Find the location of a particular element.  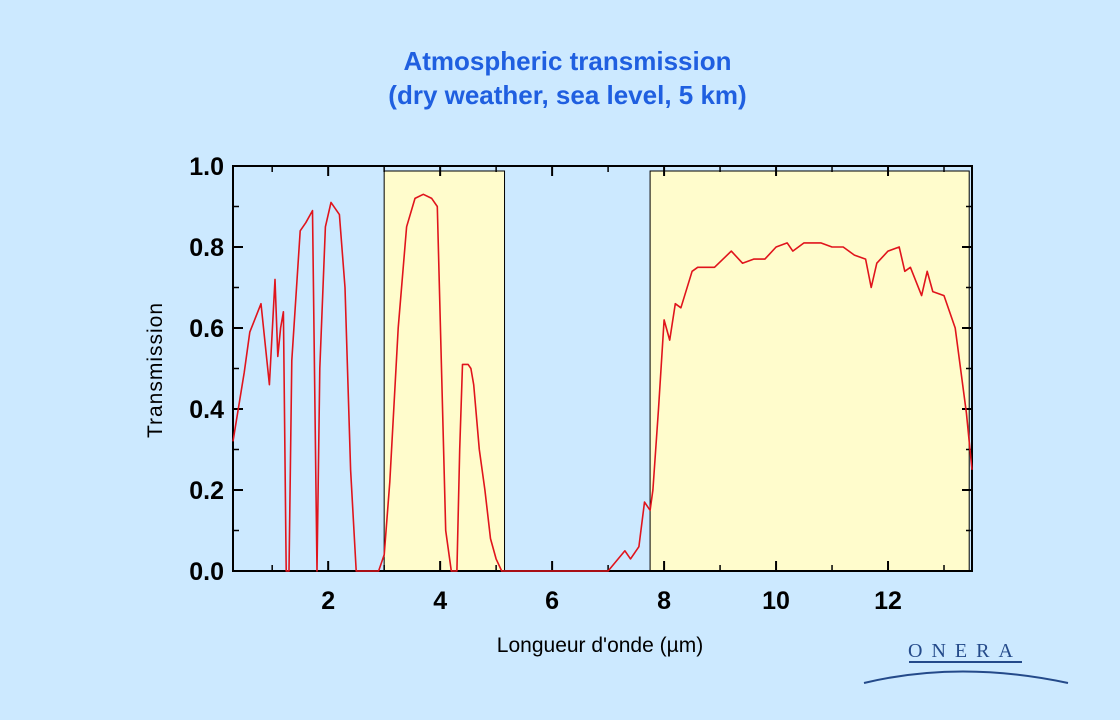

x-tick-labels: 2 4 6 8 10 12 is located at coordinates (611, 601).